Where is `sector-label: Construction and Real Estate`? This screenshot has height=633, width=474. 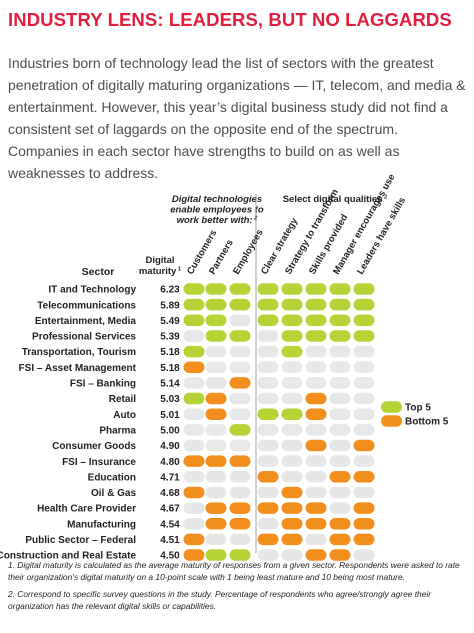 sector-label: Construction and Real Estate is located at coordinates (68, 556).